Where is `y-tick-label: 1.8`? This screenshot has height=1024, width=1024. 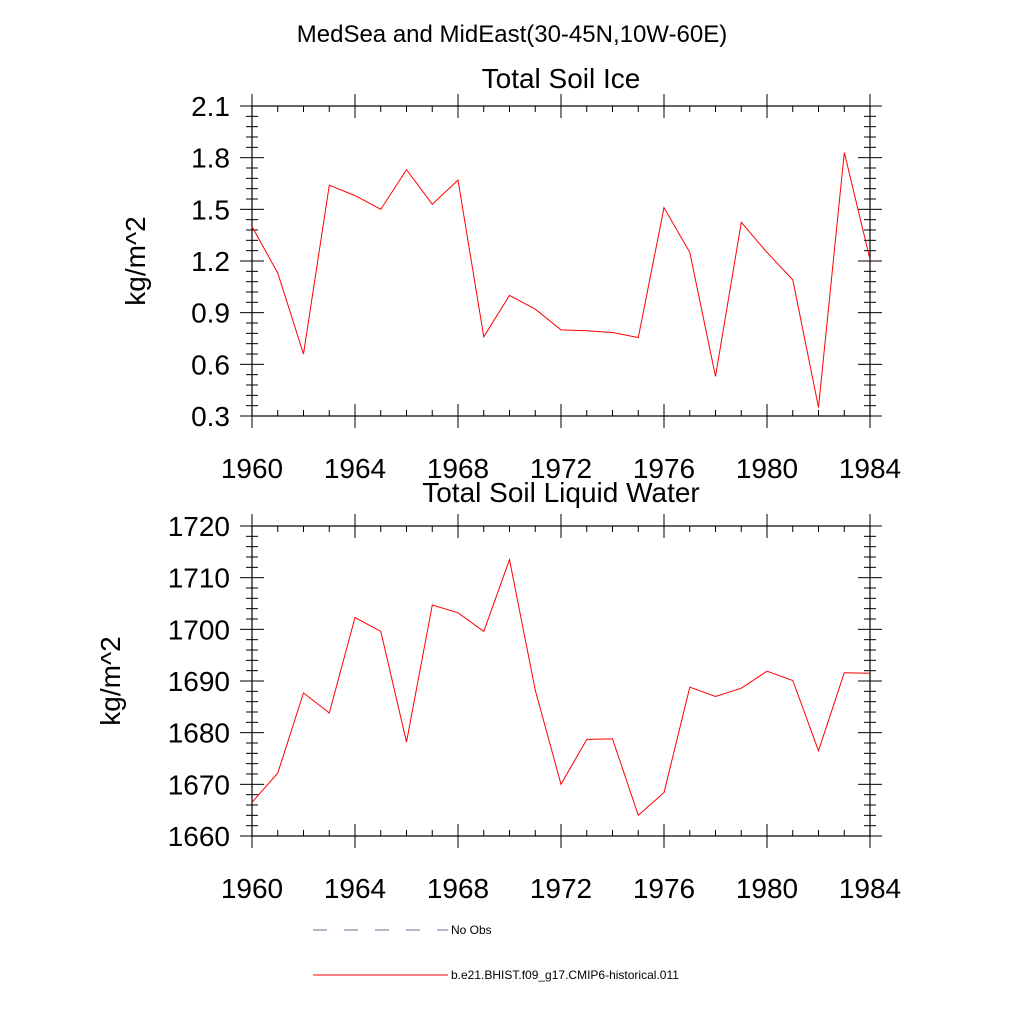 y-tick-label: 1.8 is located at coordinates (210, 158).